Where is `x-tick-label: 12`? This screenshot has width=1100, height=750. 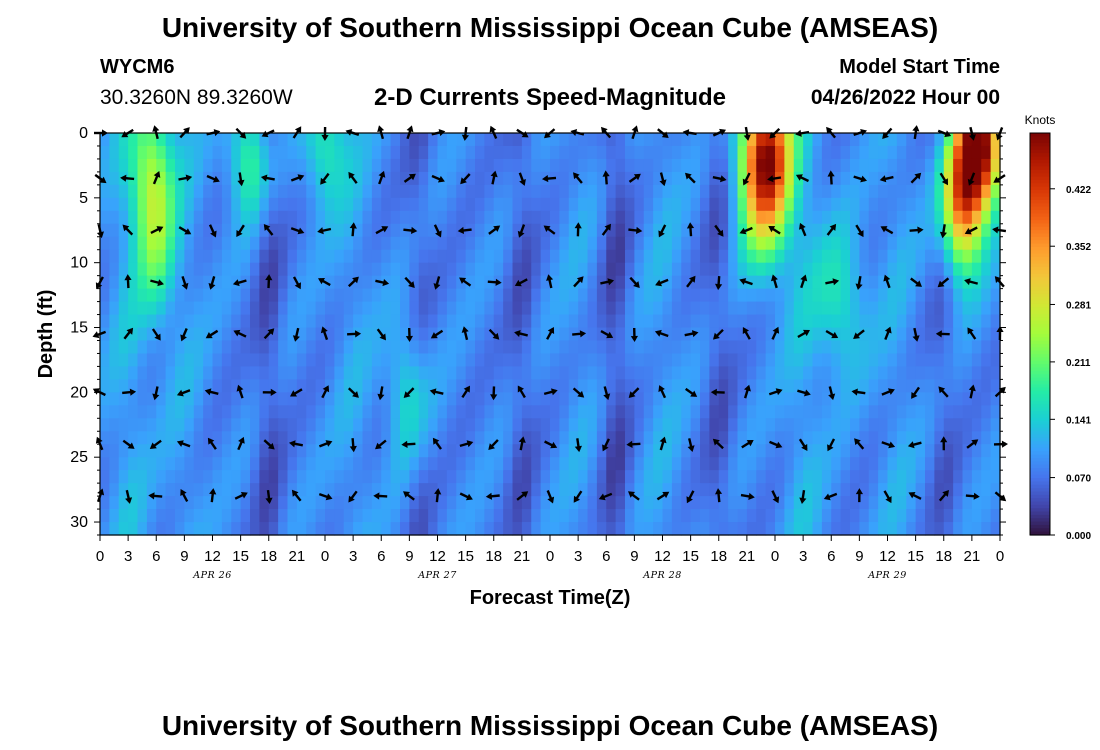
x-tick-label: 12 is located at coordinates (437, 556).